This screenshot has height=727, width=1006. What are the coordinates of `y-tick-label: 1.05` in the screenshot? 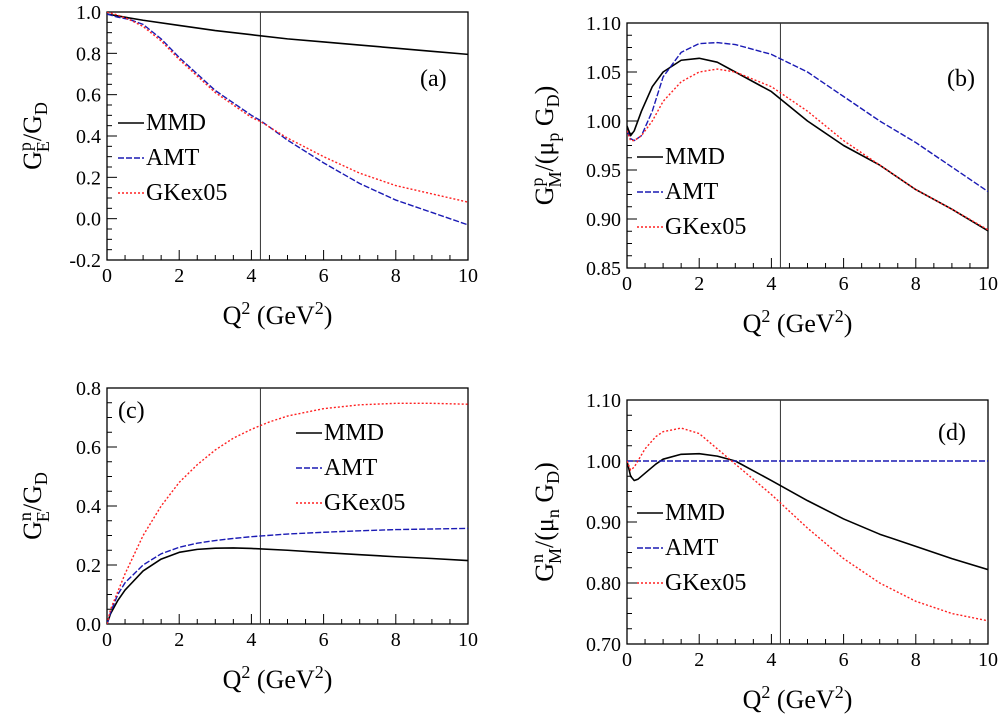 It's located at (603, 73).